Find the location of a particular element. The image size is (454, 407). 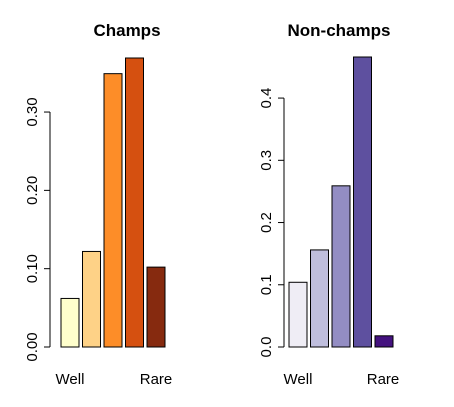

champs-category-label-well: Well is located at coordinates (70, 379).